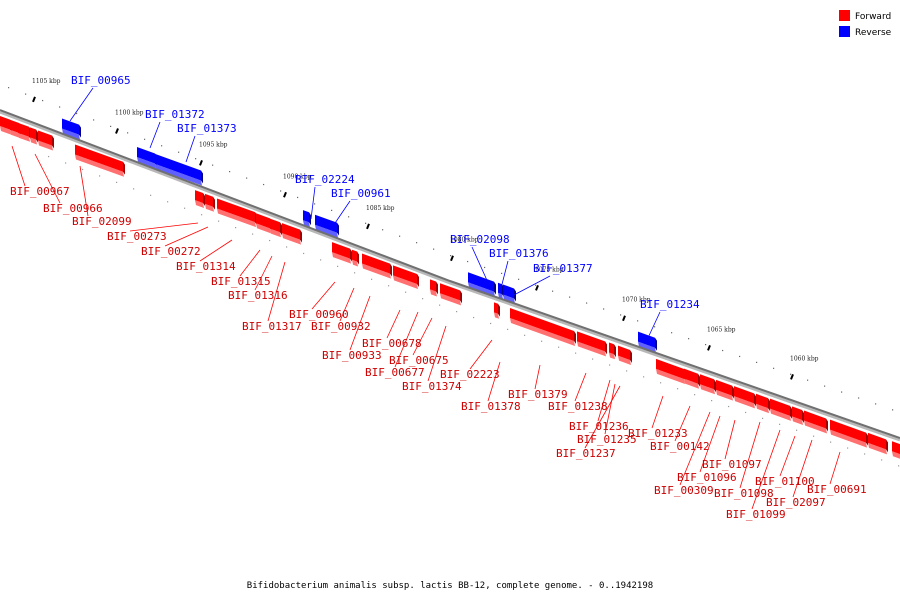 The height and width of the screenshot is (600, 900). What do you see at coordinates (721, 329) in the screenshot?
I see `tick-label: 1065 kbp` at bounding box center [721, 329].